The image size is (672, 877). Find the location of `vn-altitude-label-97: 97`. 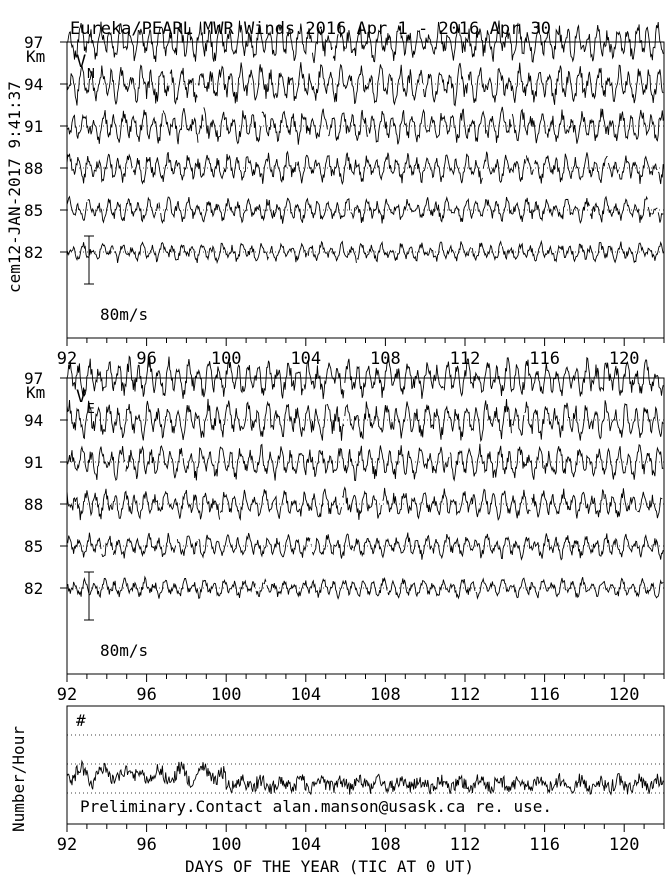

vn-altitude-label-97: 97 is located at coordinates (33, 42).